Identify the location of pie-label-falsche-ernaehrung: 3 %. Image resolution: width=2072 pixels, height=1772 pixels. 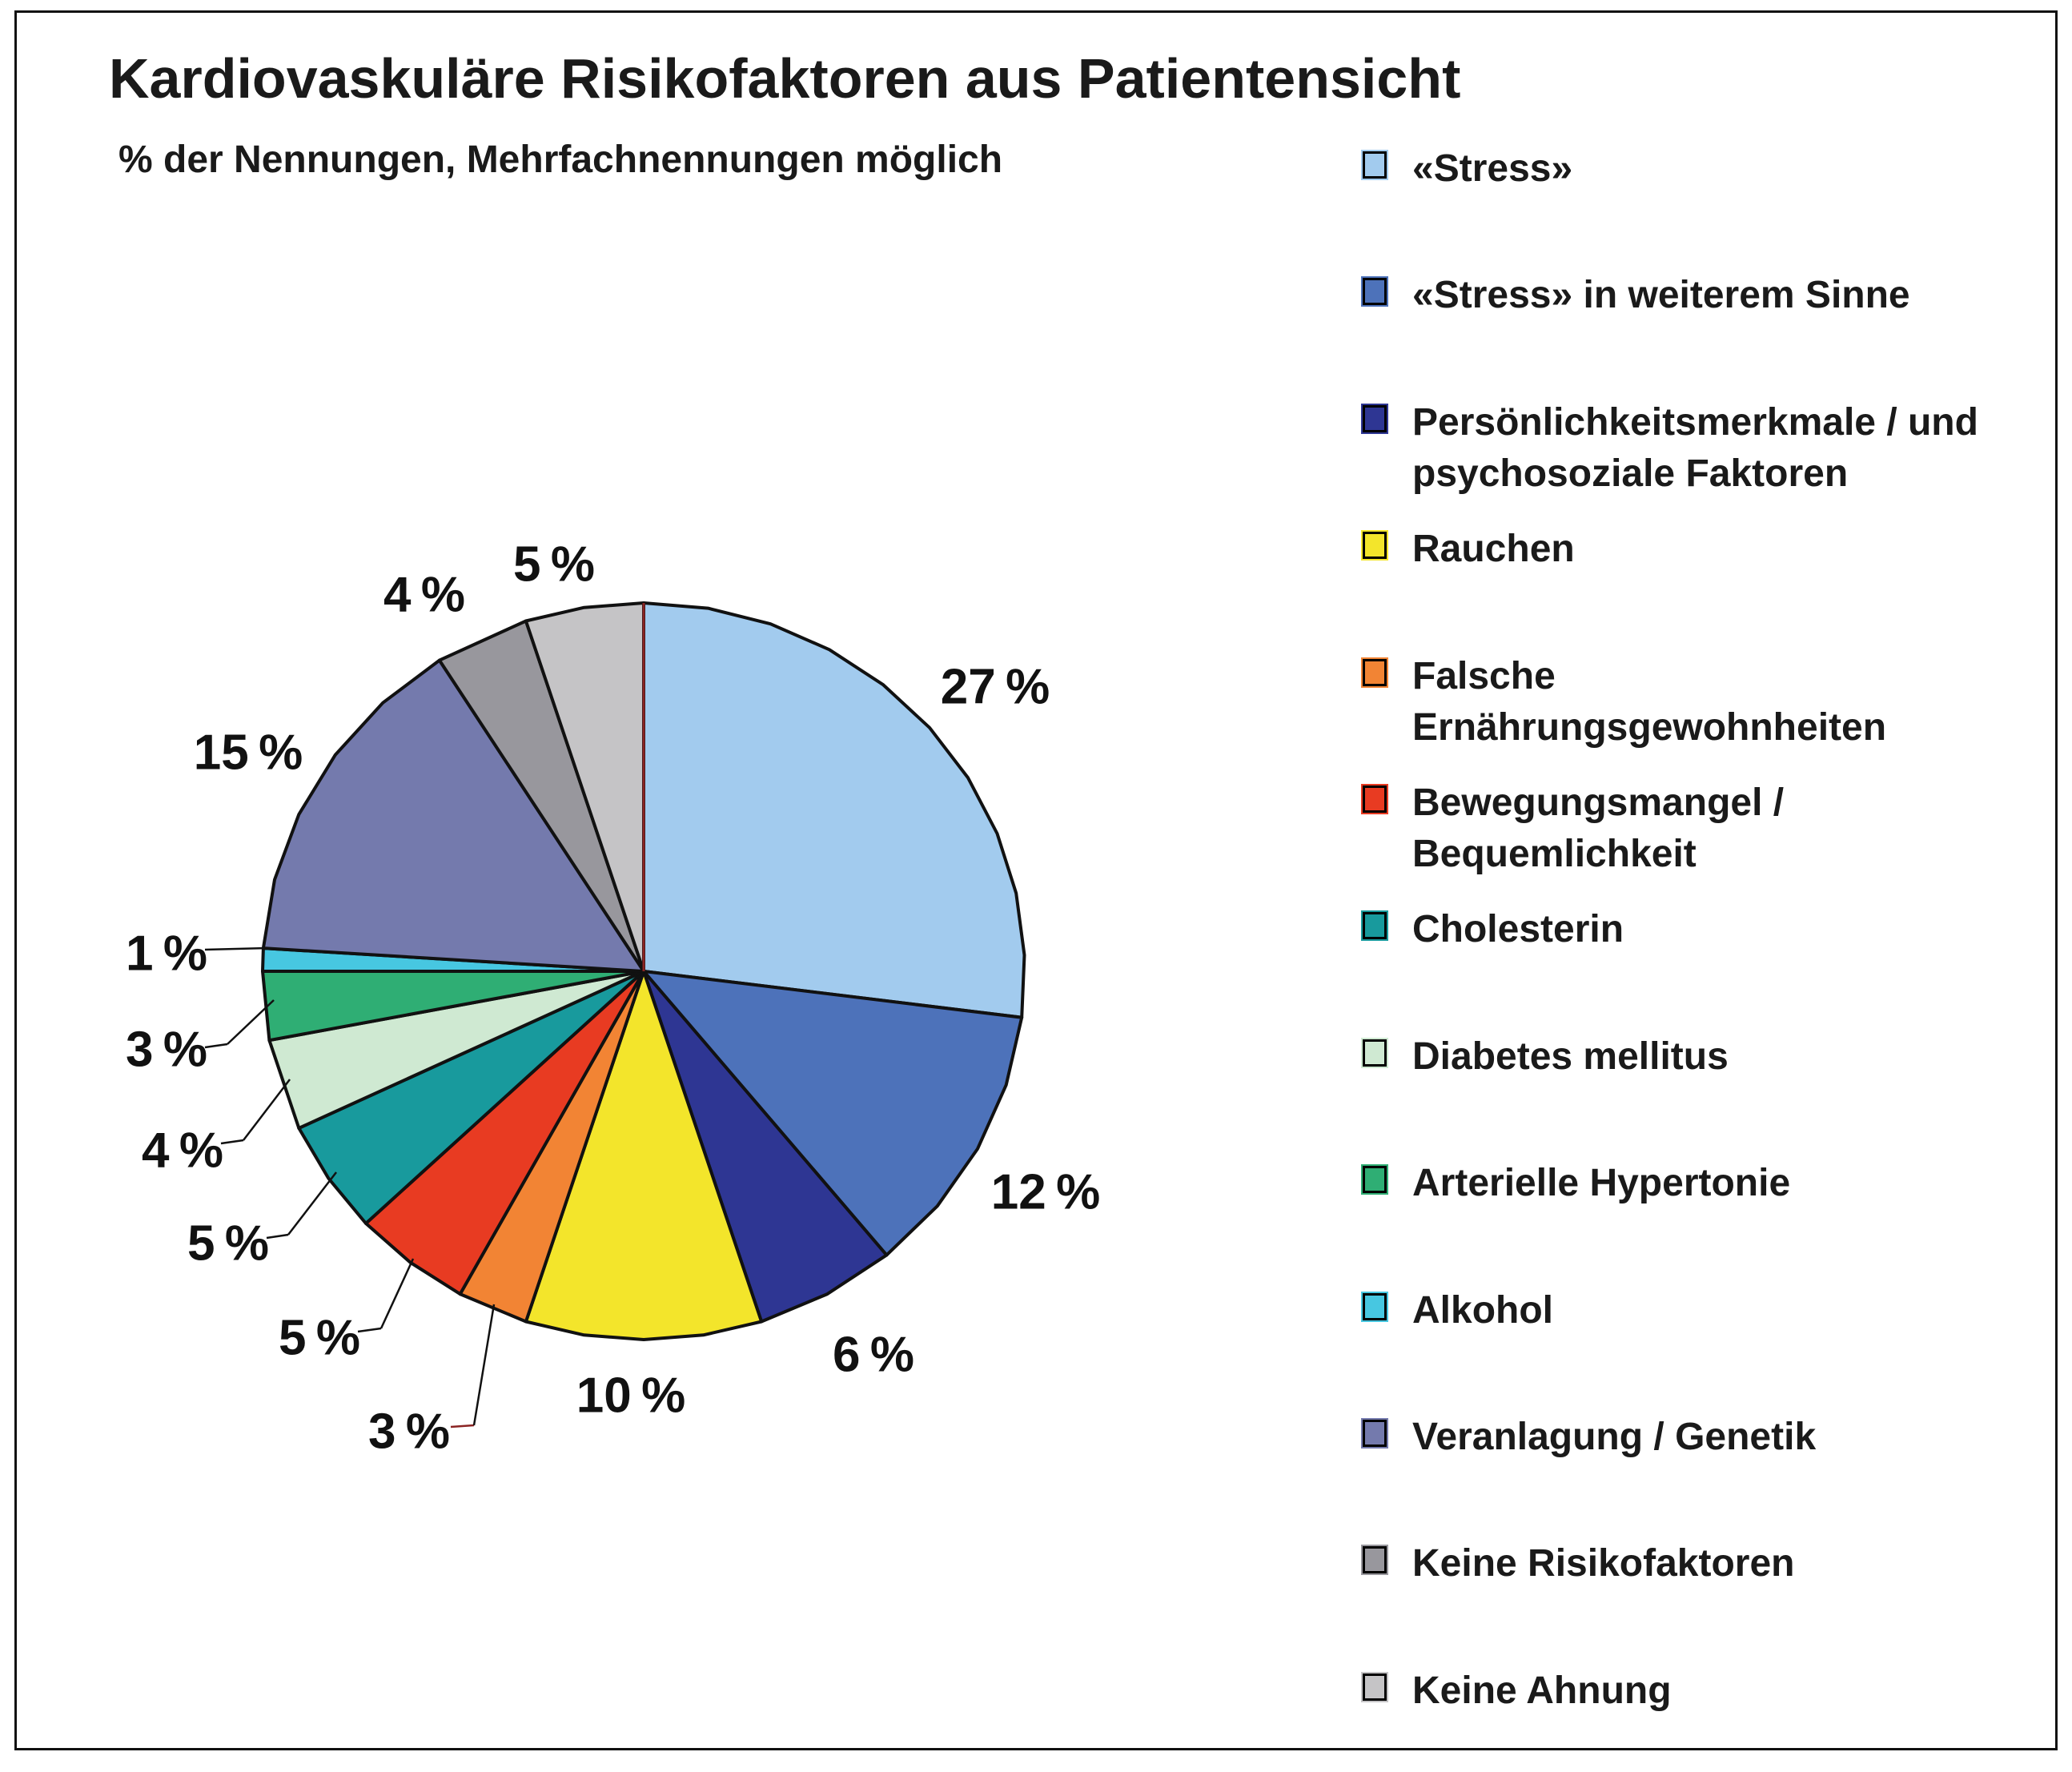
(409, 1432).